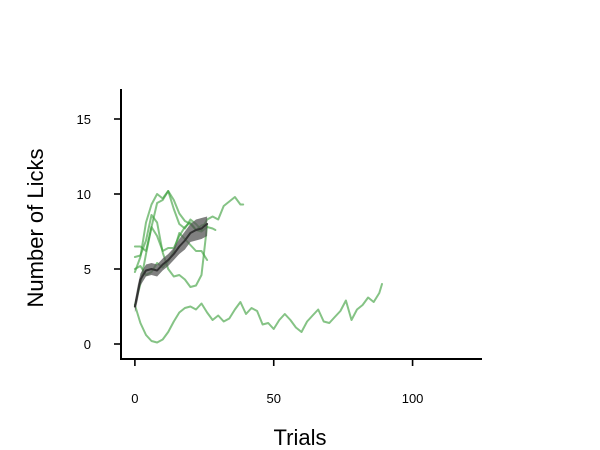  I want to click on mean-layer, so click(171, 264).